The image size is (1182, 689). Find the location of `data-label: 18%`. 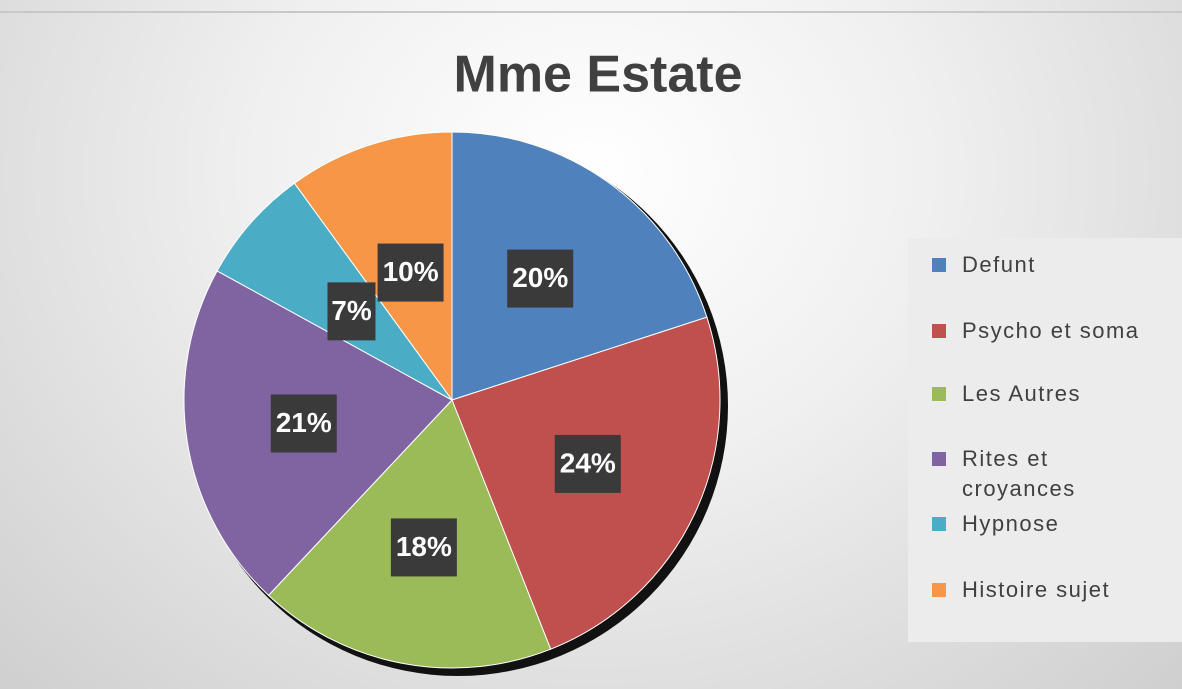

data-label: 18% is located at coordinates (424, 546).